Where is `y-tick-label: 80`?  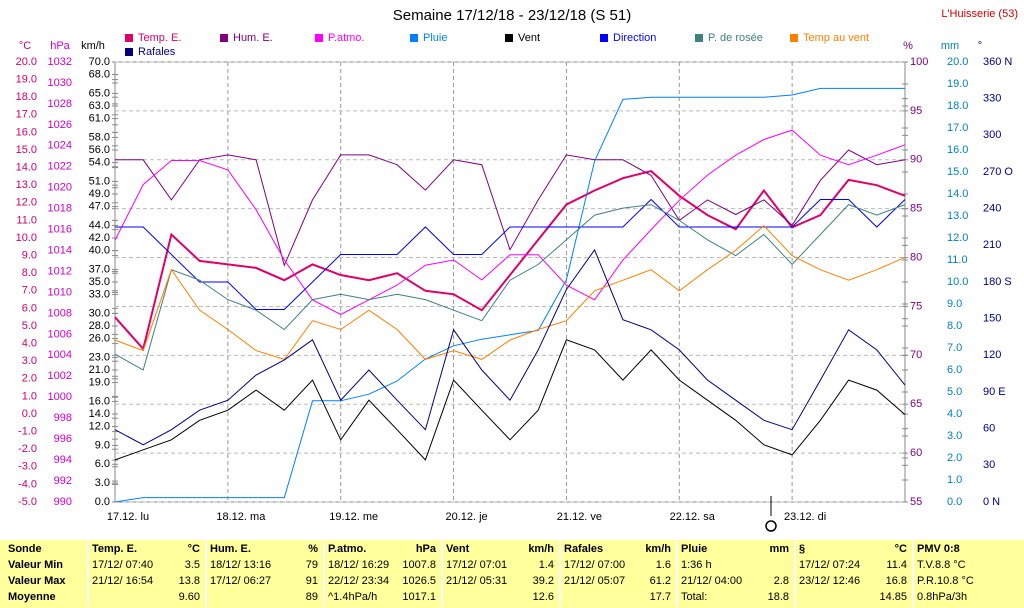 y-tick-label: 80 is located at coordinates (916, 257).